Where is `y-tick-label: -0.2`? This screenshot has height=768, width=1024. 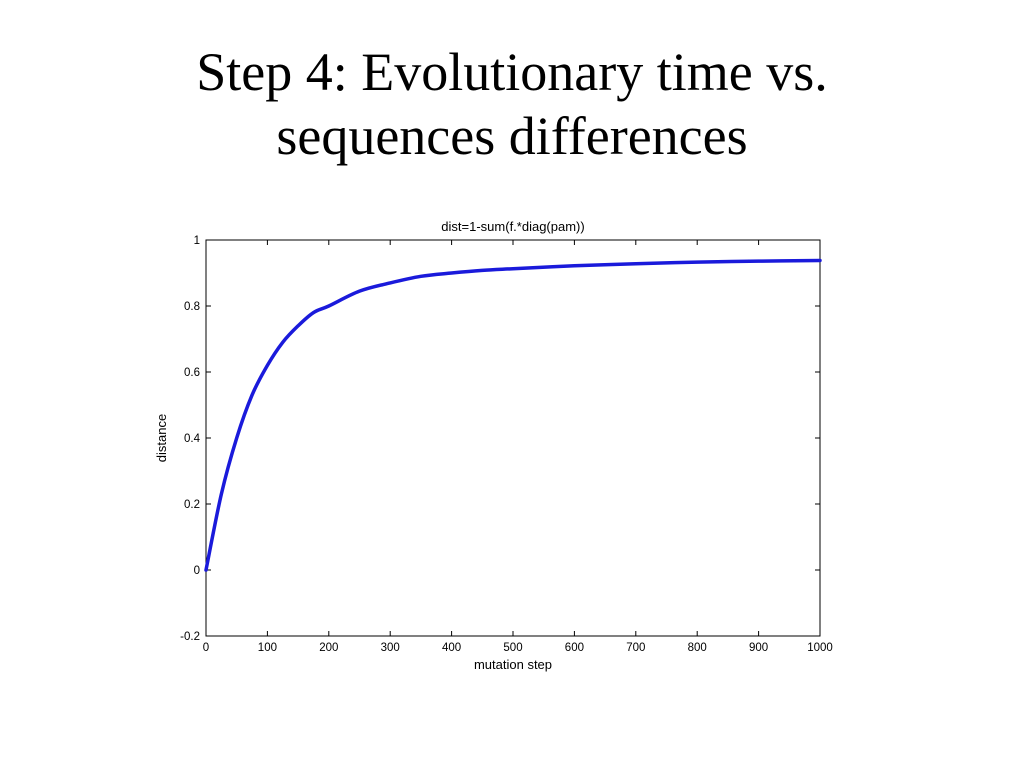 y-tick-label: -0.2 is located at coordinates (190, 637).